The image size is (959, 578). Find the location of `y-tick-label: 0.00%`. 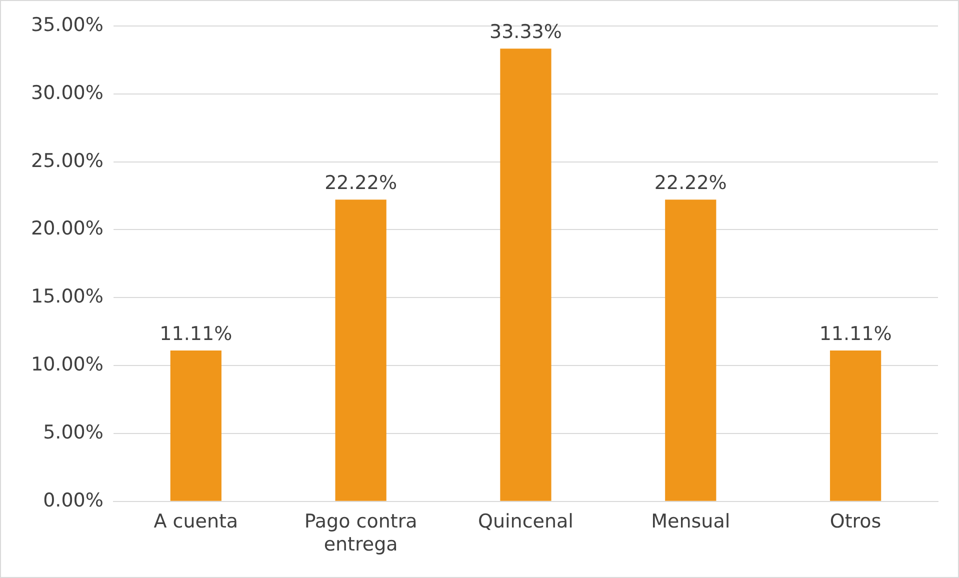

y-tick-label: 0.00% is located at coordinates (73, 500).